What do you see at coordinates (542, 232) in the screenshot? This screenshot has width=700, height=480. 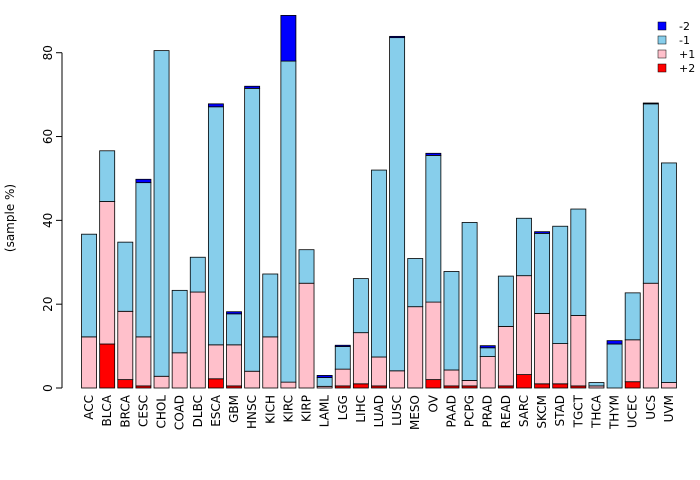 I see `bar-SKCM--2` at bounding box center [542, 232].